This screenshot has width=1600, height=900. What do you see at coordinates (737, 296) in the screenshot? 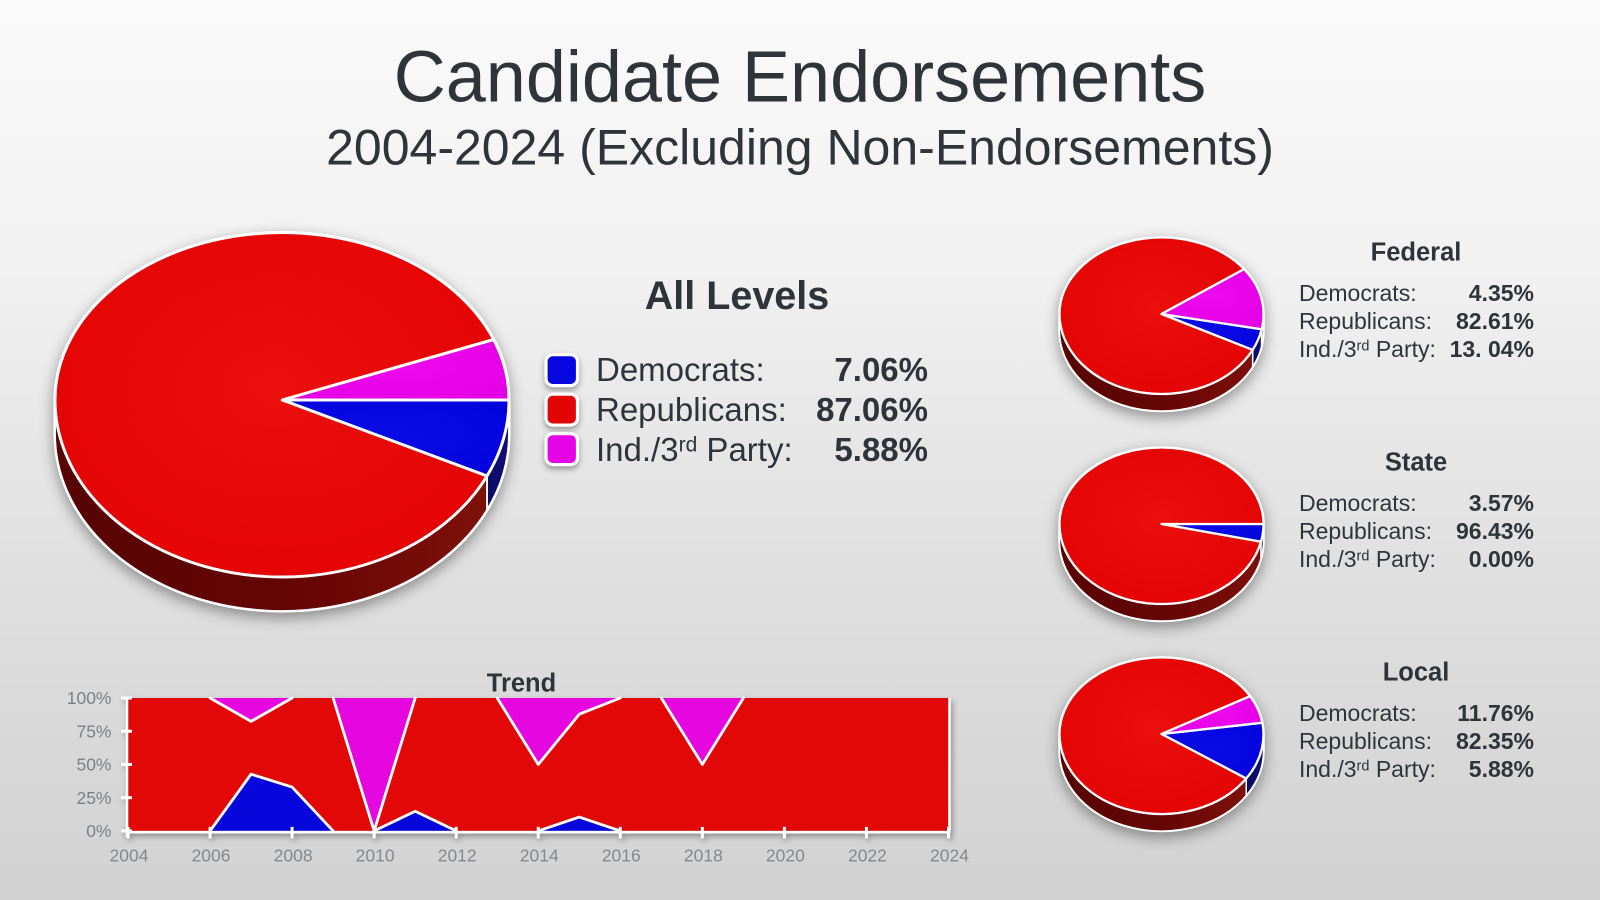
I see `svg-text: All Levels` at bounding box center [737, 296].